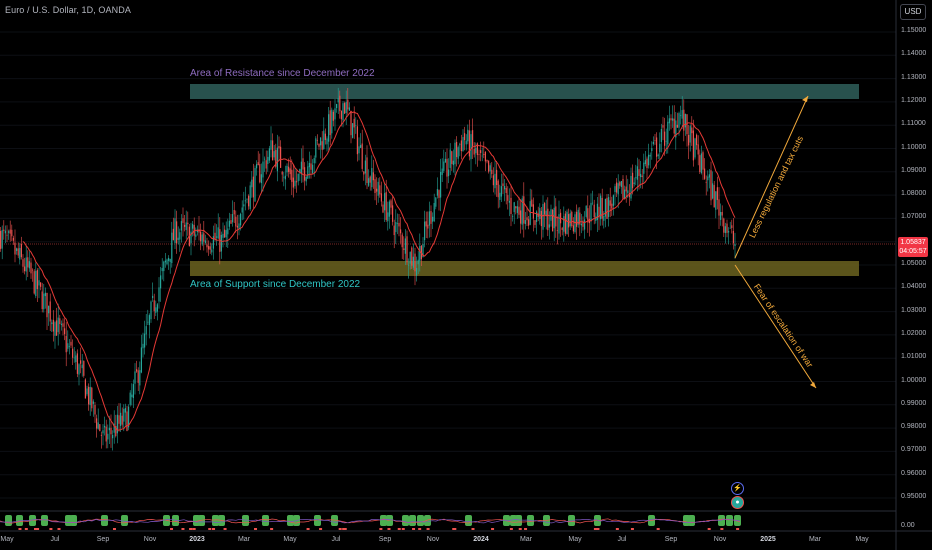 This screenshot has width=932, height=550. Describe the element at coordinates (433, 539) in the screenshot. I see `time-axis-label: Nov` at that location.